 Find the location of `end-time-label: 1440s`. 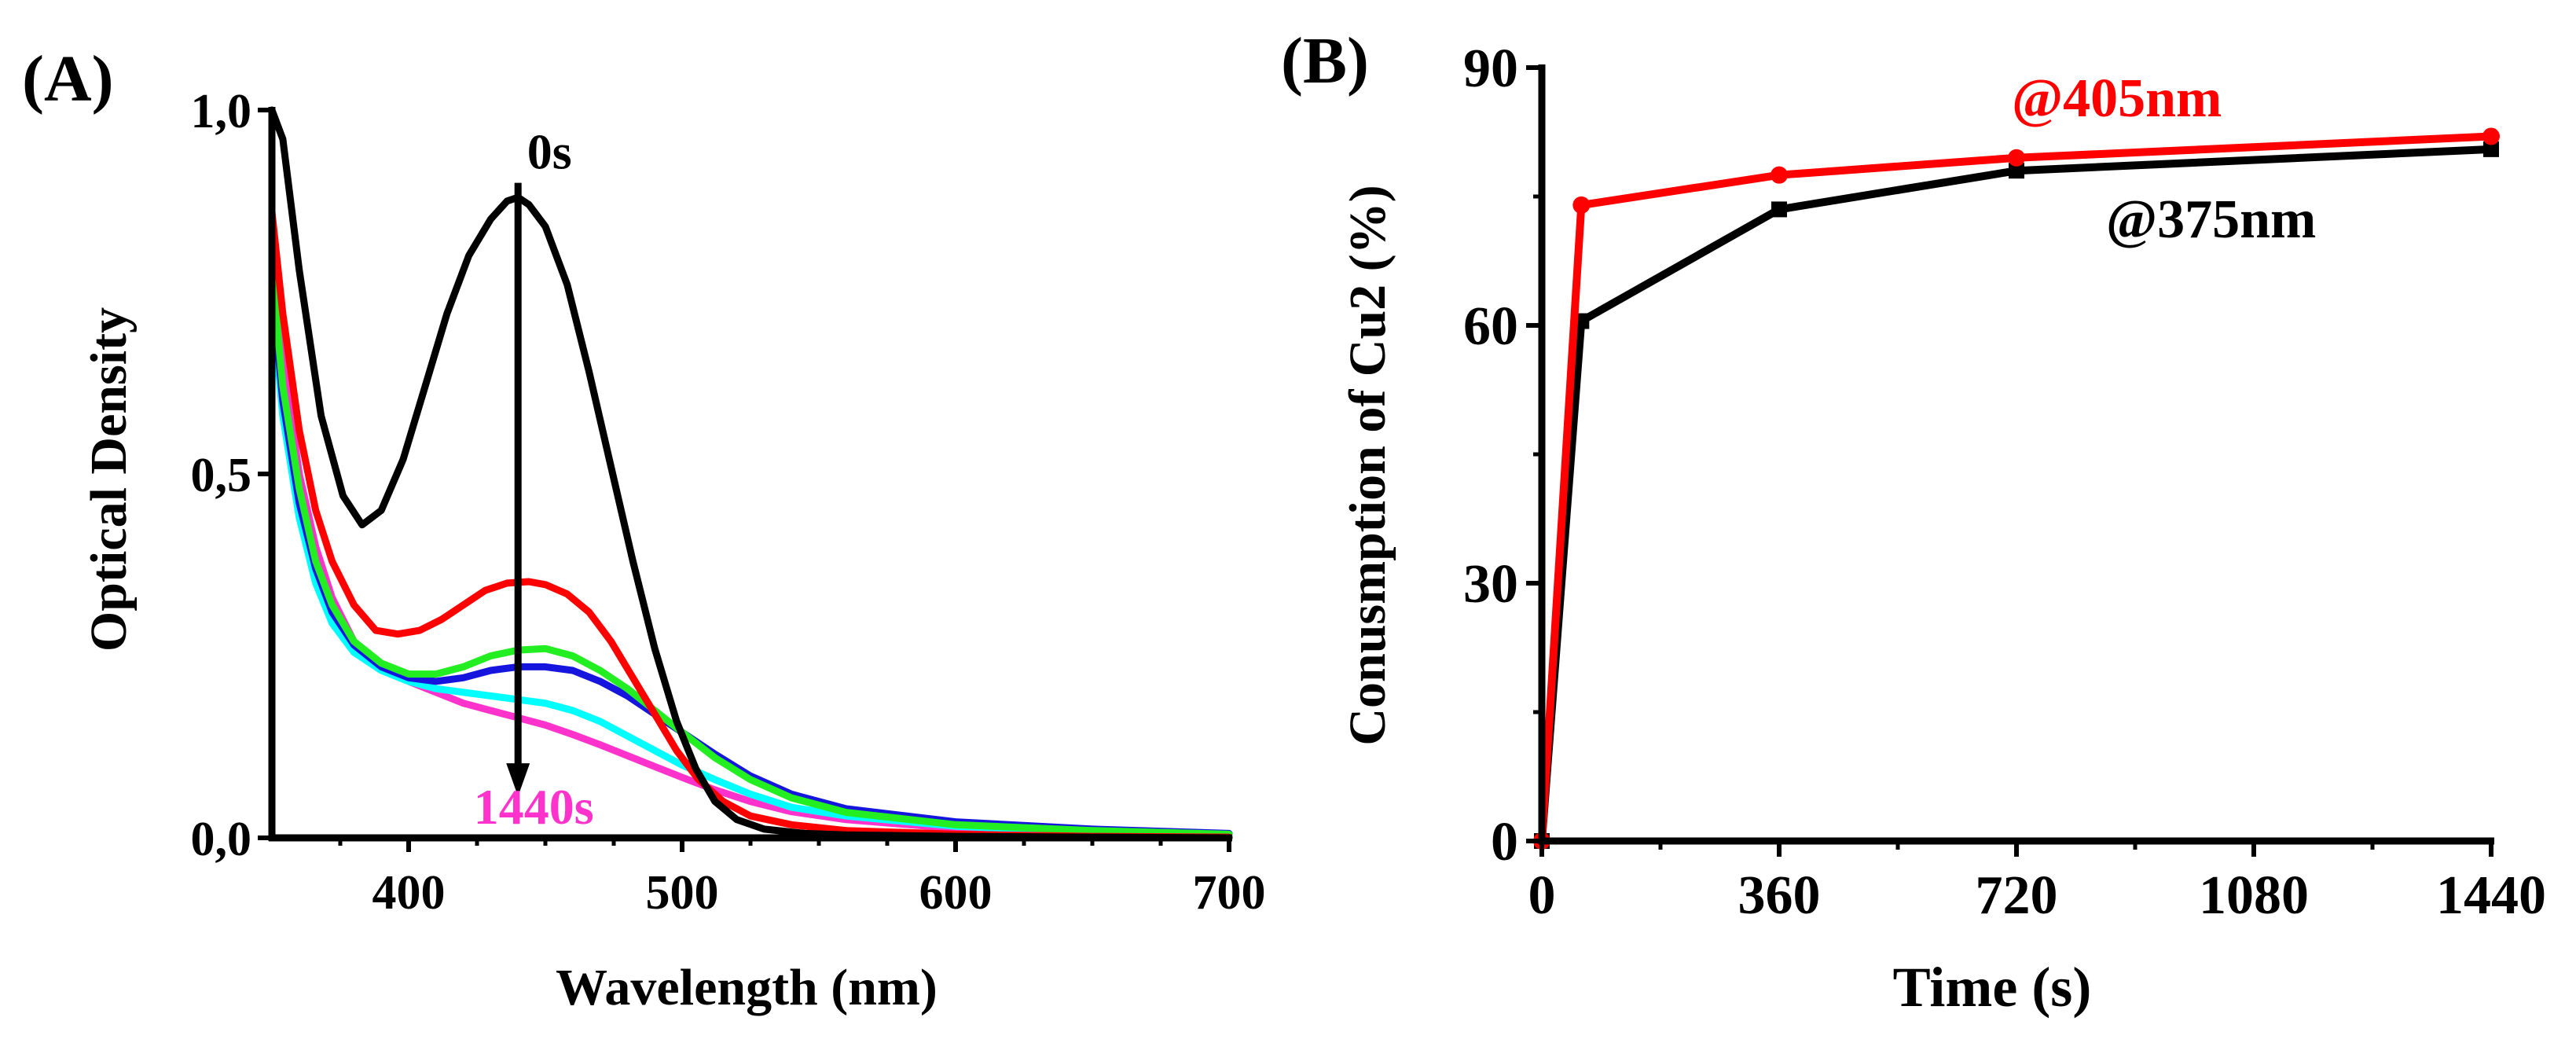

end-time-label: 1440s is located at coordinates (534, 807).